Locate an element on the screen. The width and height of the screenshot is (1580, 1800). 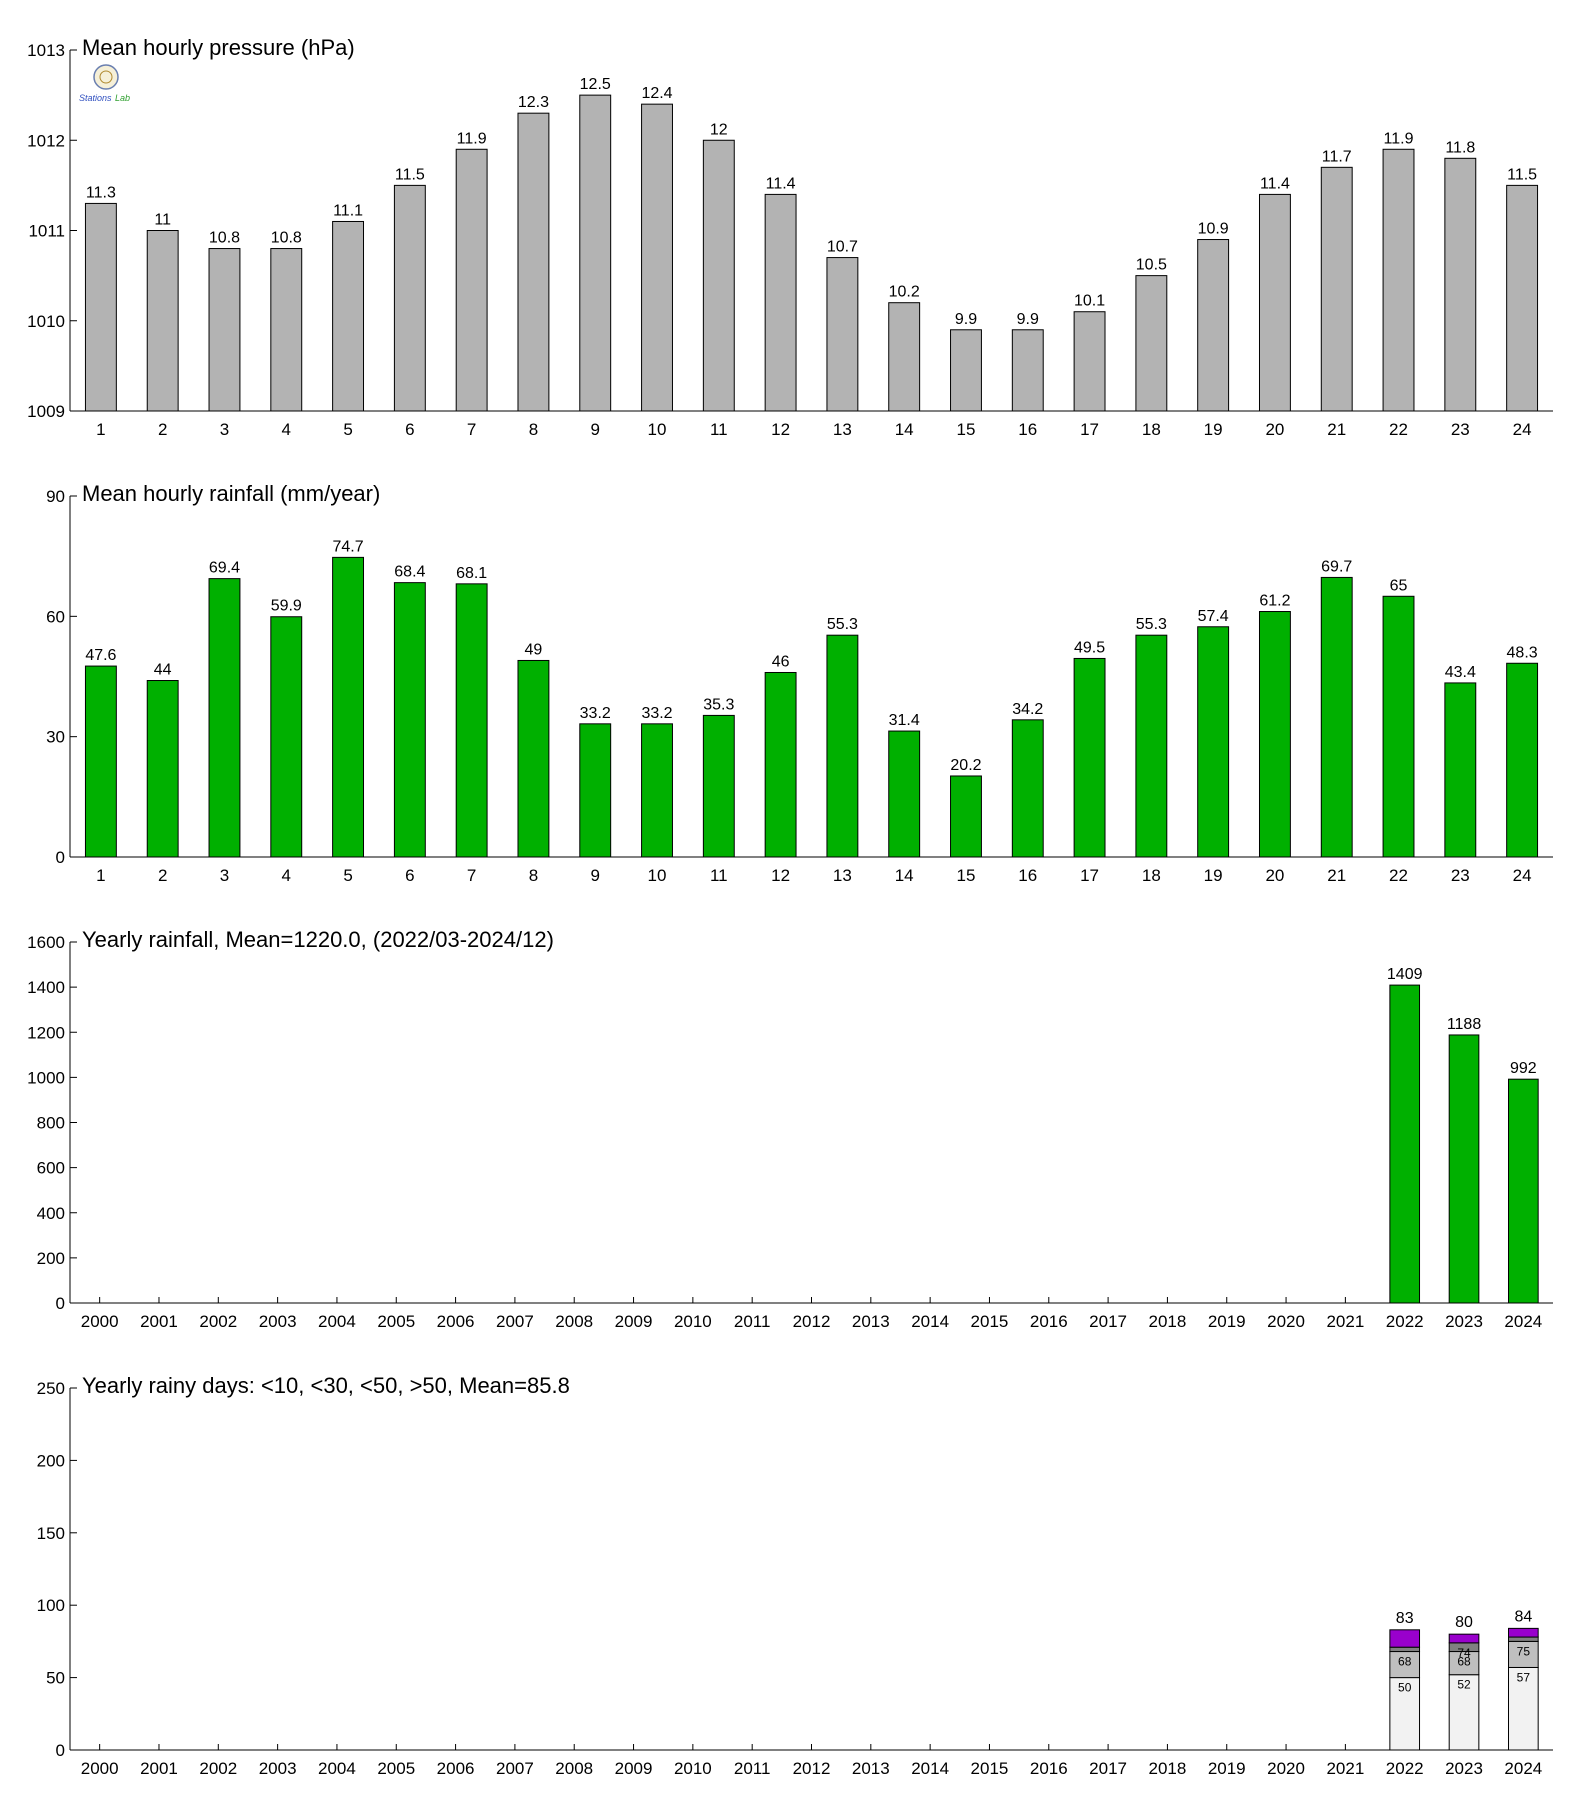
segment-label: 57 is located at coordinates (1524, 1677).